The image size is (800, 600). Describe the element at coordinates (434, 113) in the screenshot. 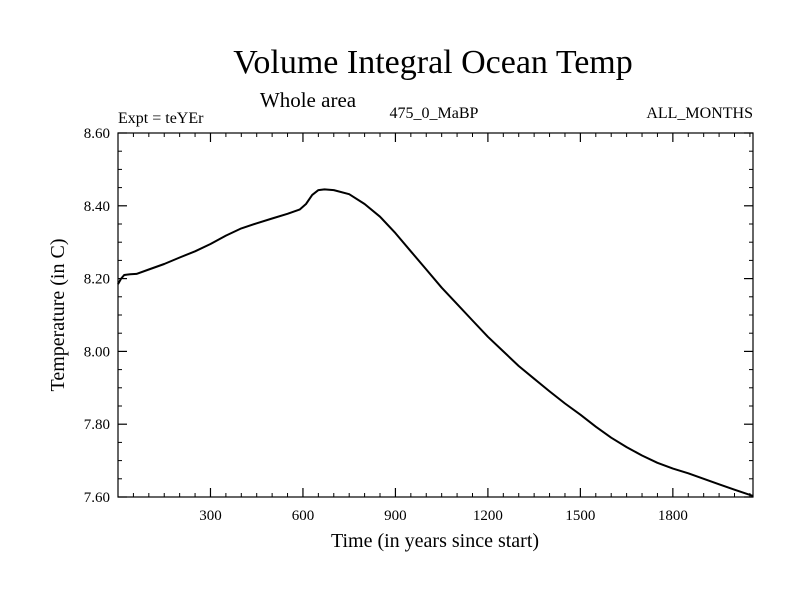

I see `period-label: 475_0_MaBP` at that location.